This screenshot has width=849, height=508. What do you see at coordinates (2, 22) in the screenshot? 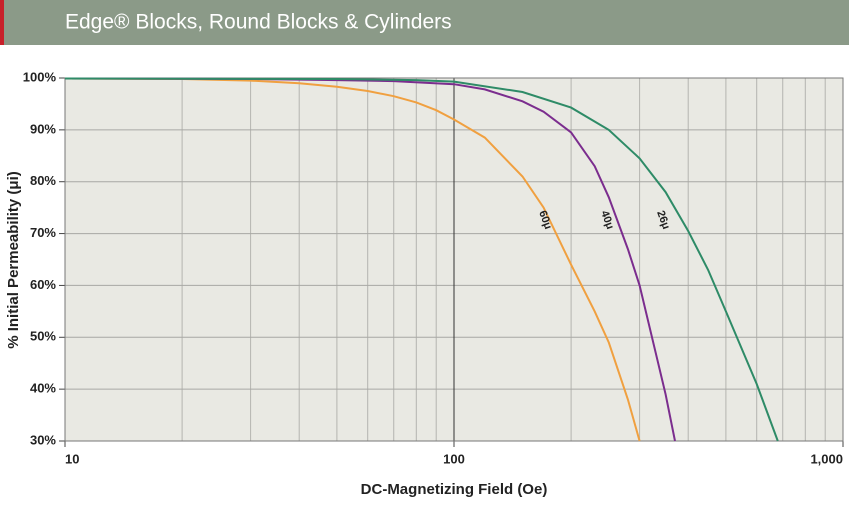
I see `header-accent` at bounding box center [2, 22].